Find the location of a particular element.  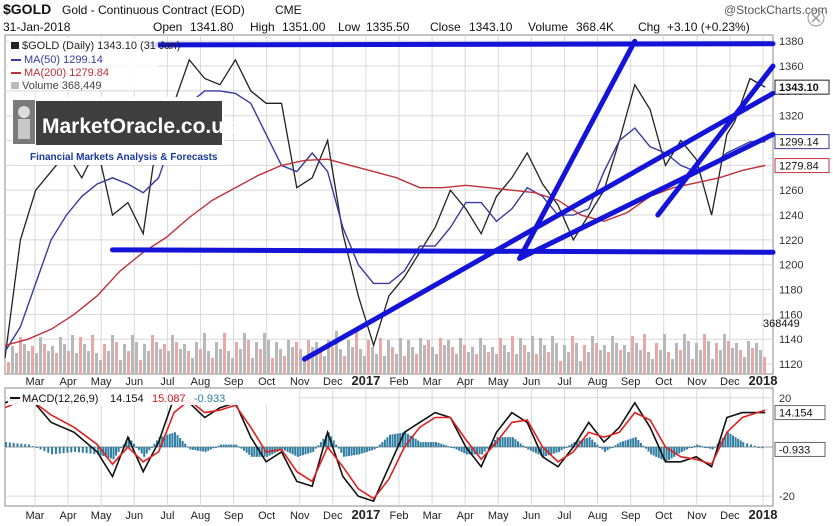

macd-value-tag is located at coordinates (800, 449).